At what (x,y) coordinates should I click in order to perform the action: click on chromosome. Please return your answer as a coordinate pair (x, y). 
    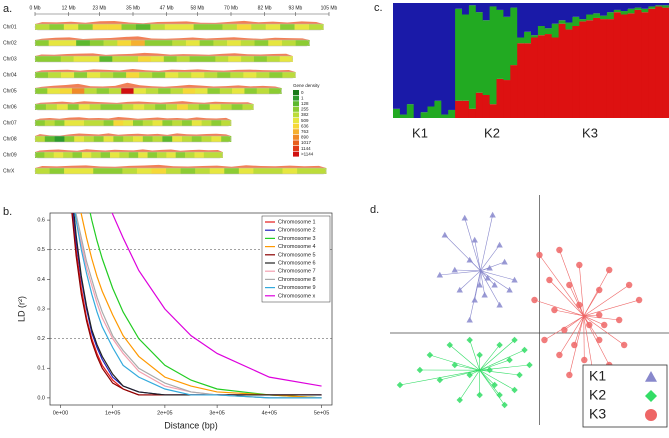
    Looking at the image, I should click on (128, 155).